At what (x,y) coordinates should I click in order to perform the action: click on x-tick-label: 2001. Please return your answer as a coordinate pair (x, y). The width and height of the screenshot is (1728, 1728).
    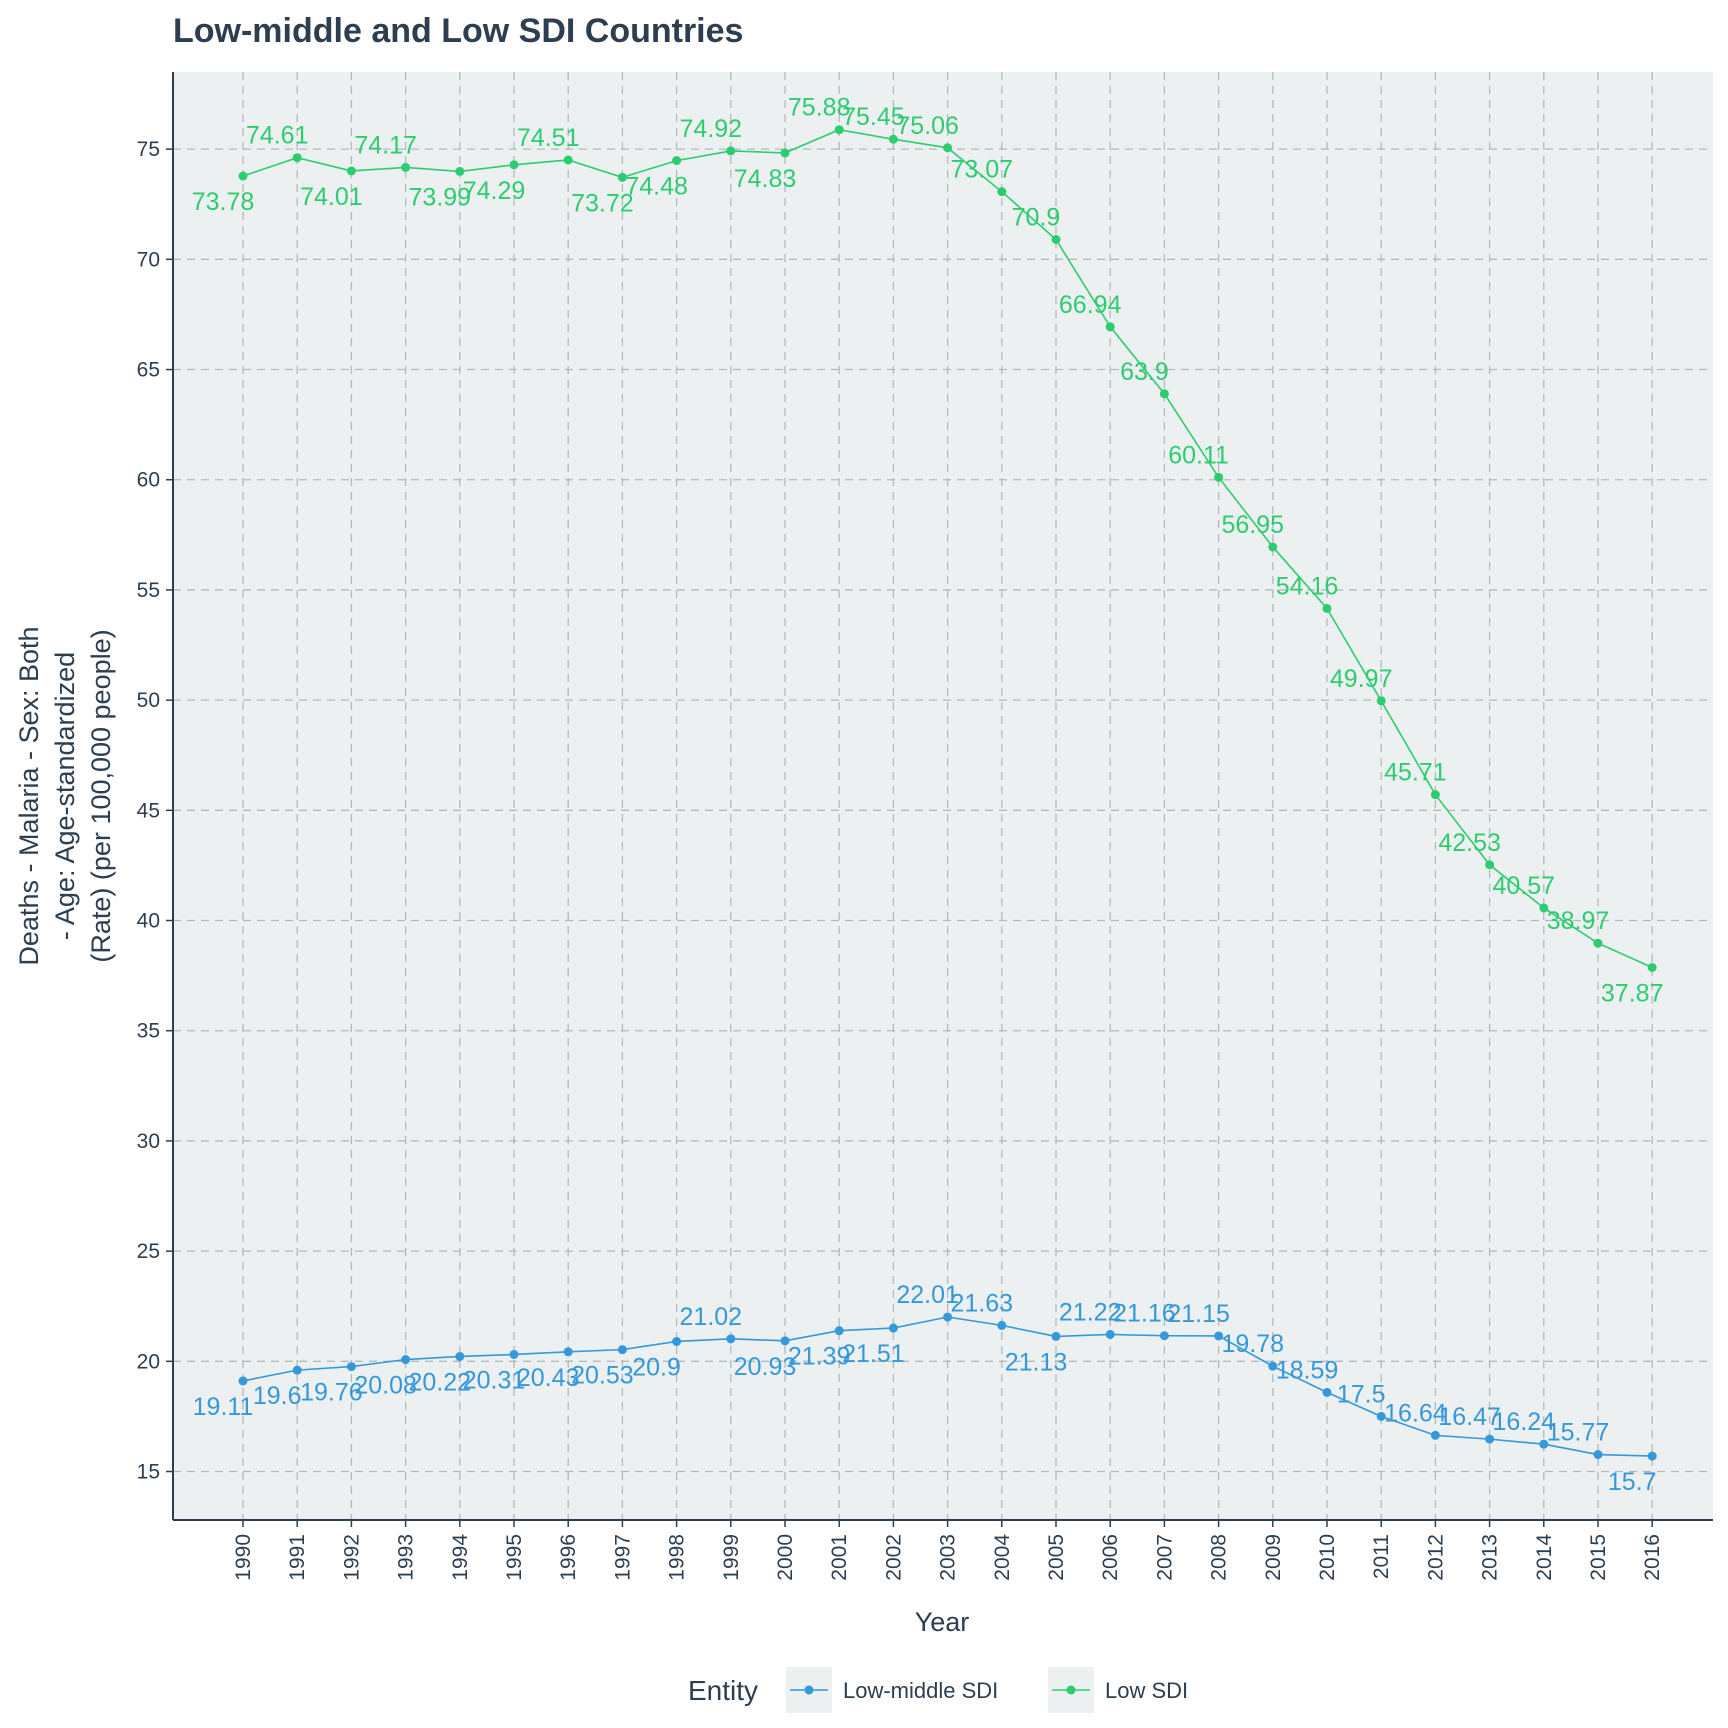
    Looking at the image, I should click on (839, 1557).